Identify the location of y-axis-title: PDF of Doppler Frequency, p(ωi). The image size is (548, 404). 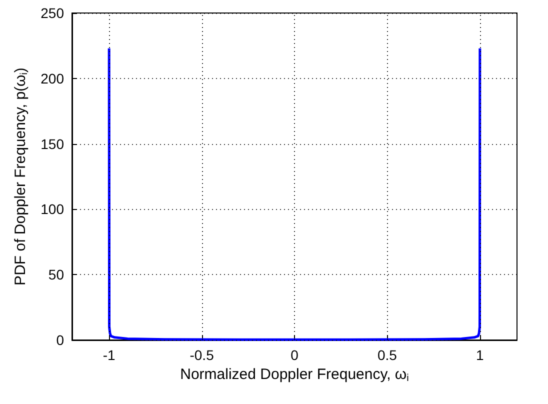
(21, 177).